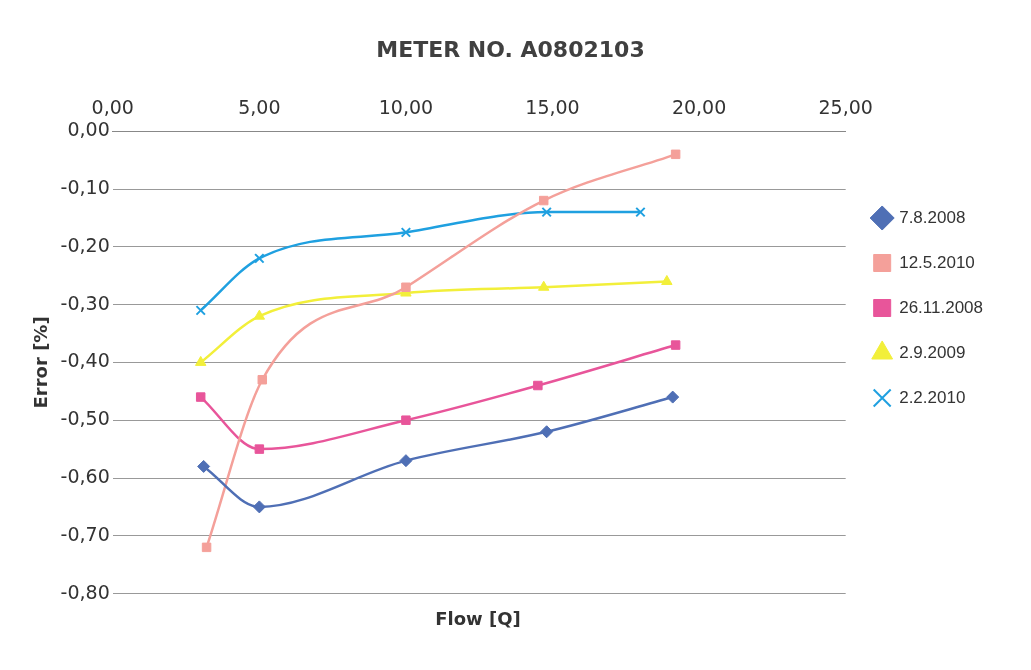 The height and width of the screenshot is (670, 1031). Describe the element at coordinates (478, 618) in the screenshot. I see `x-axis-title: Flow [Q]` at that location.